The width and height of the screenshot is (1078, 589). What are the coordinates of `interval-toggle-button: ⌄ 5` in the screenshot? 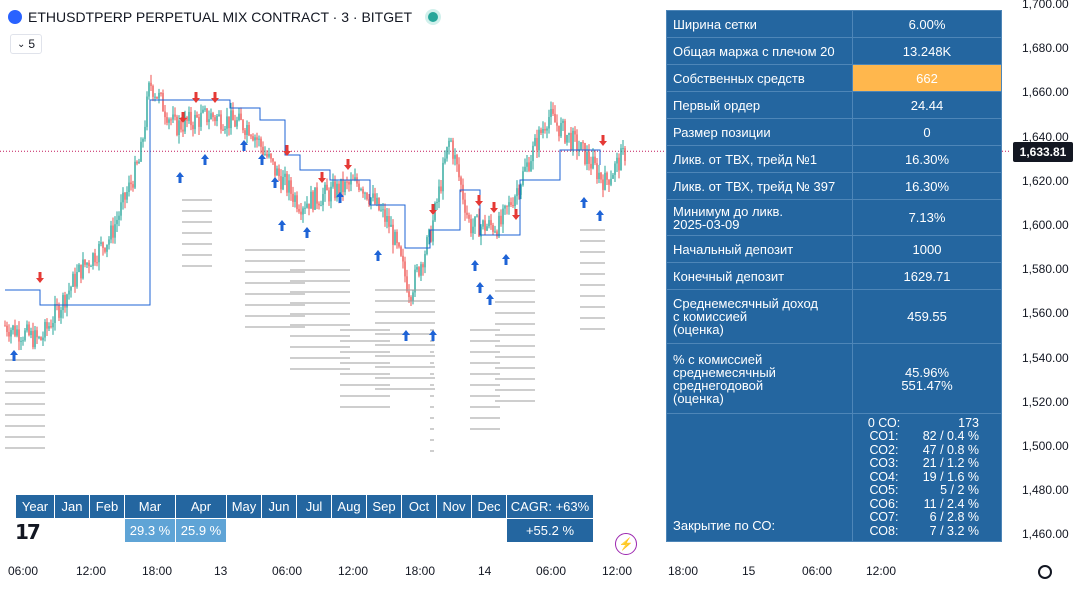 It's located at (26, 44).